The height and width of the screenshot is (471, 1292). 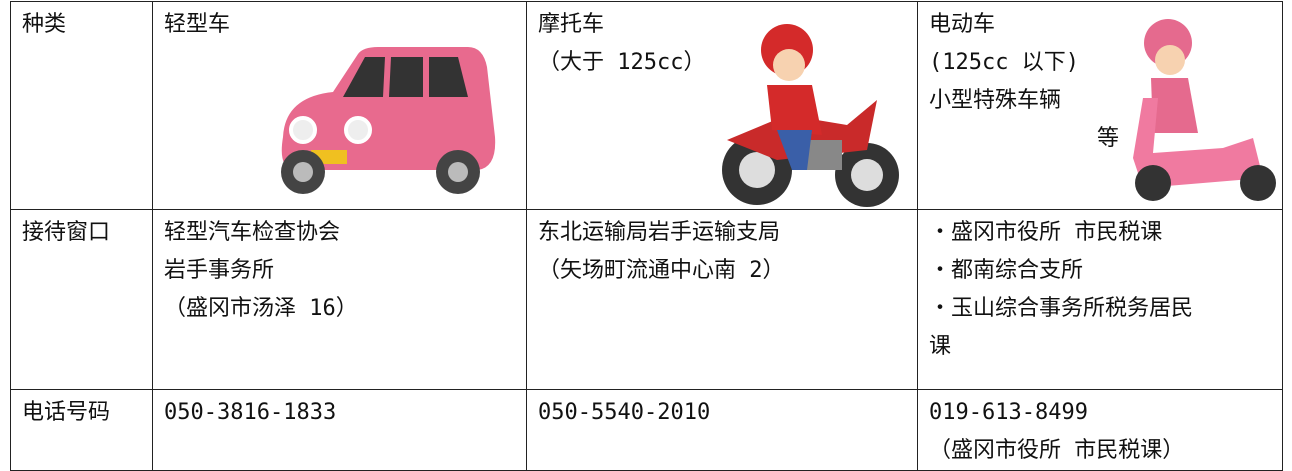 I want to click on cell-text: 电话号码, so click(x=66, y=412).